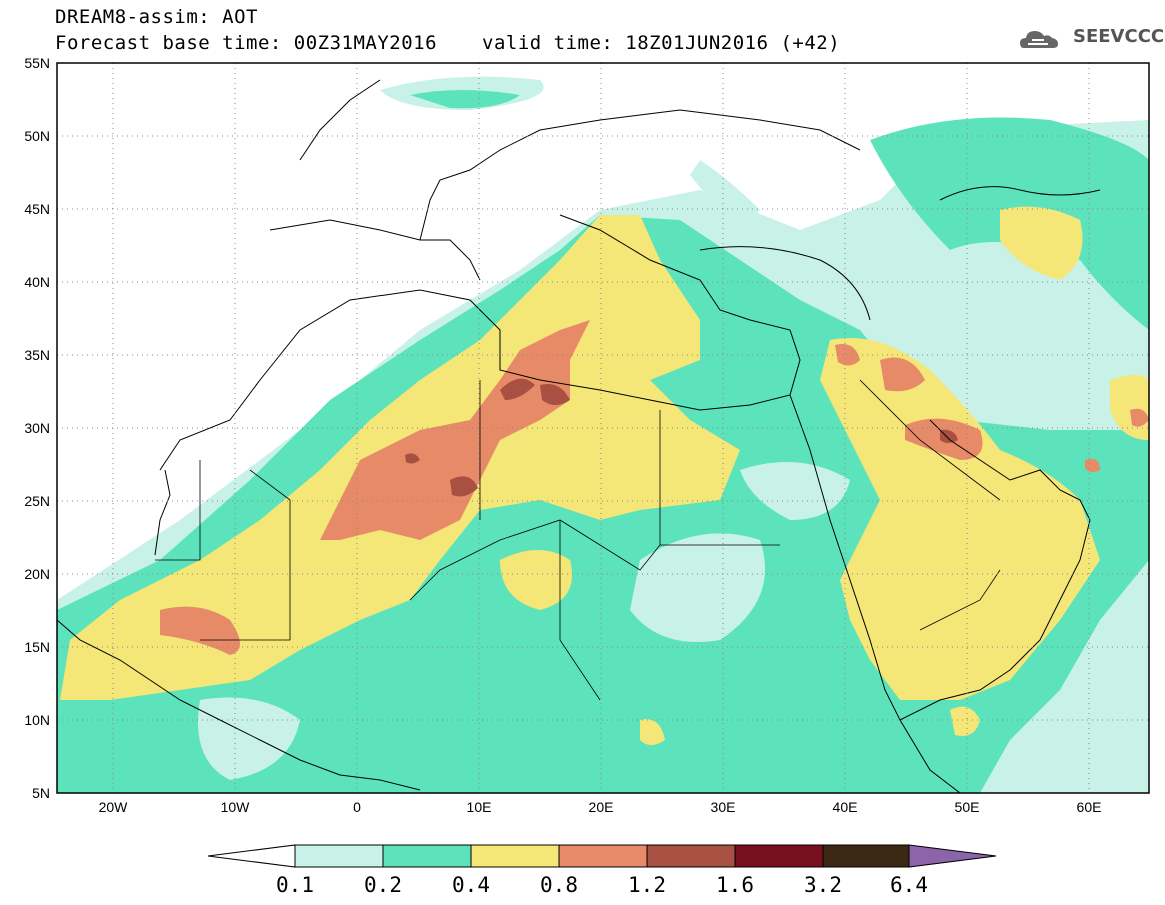 This screenshot has width=1165, height=905. I want to click on lat-label: 25N, so click(37, 501).